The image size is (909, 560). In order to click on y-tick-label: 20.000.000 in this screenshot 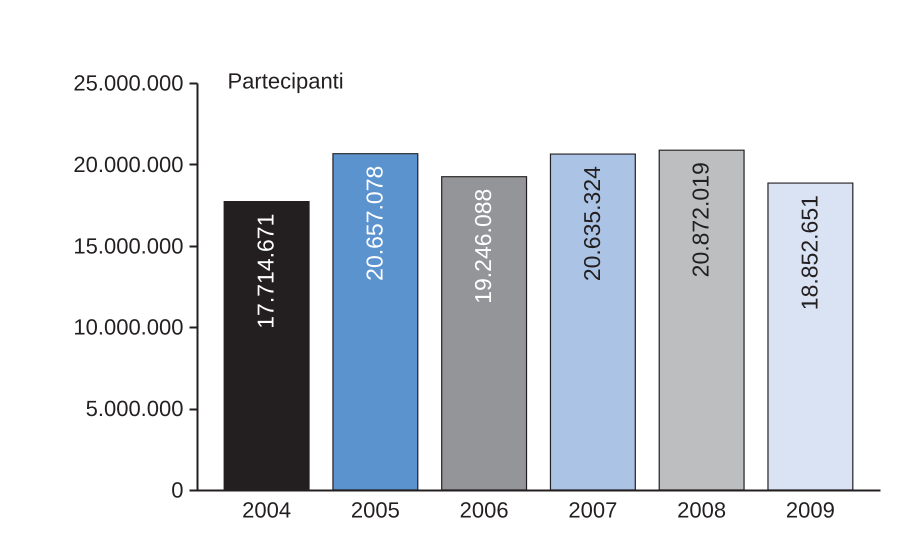, I will do `click(128, 164)`.